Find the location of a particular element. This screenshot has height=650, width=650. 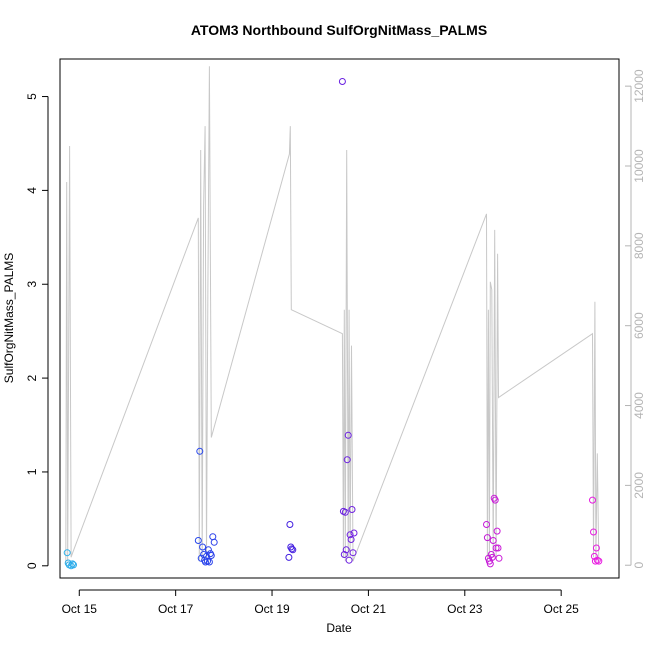

y2-tick-label: 4000 is located at coordinates (639, 405).